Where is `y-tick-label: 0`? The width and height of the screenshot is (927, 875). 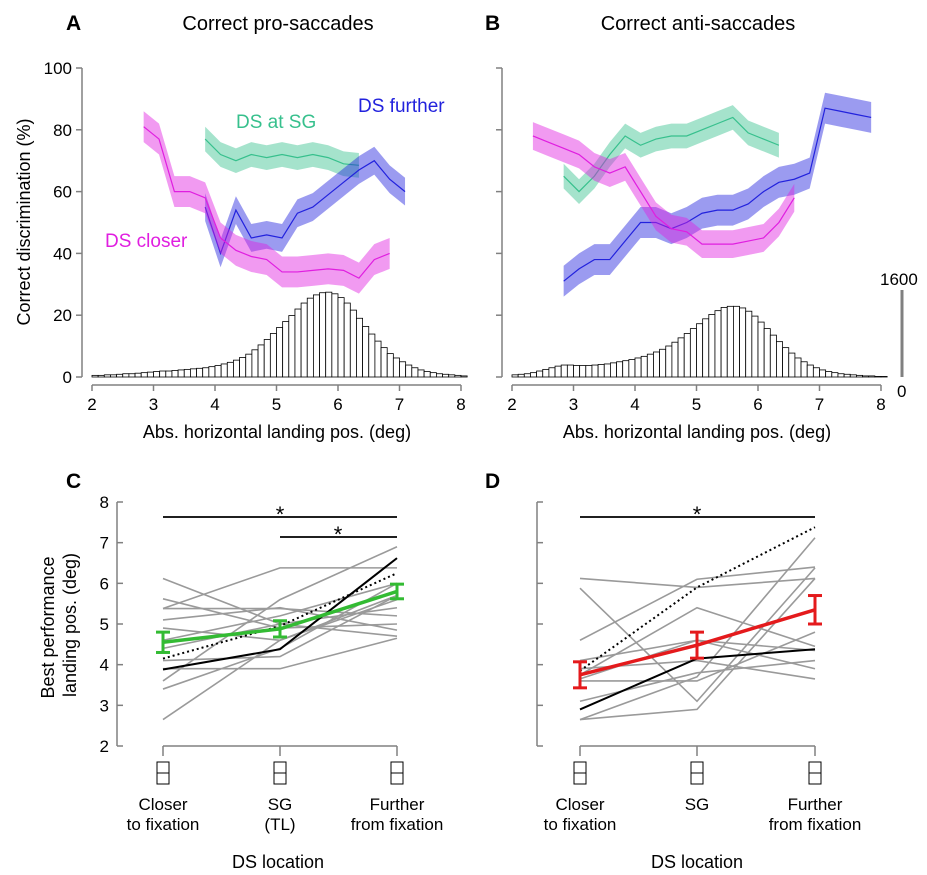 y-tick-label: 0 is located at coordinates (67, 377).